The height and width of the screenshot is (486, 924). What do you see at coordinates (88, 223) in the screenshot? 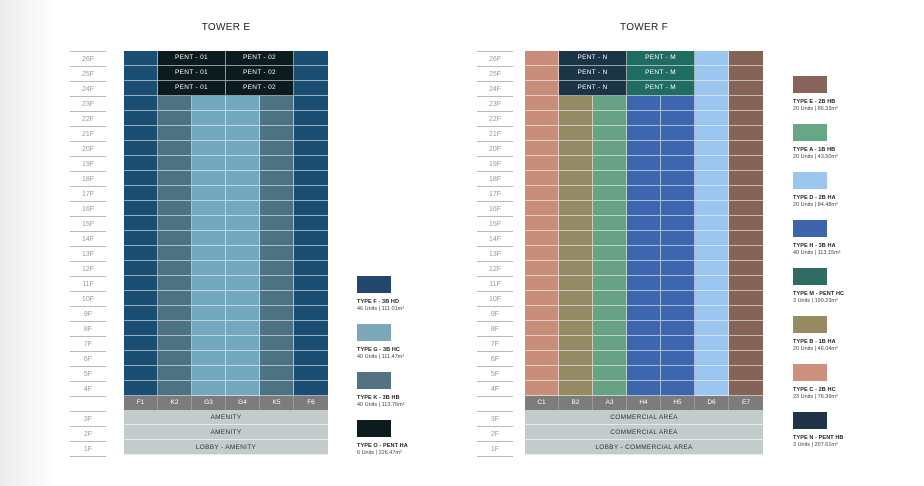
I see `floor-label: 15F` at bounding box center [88, 223].